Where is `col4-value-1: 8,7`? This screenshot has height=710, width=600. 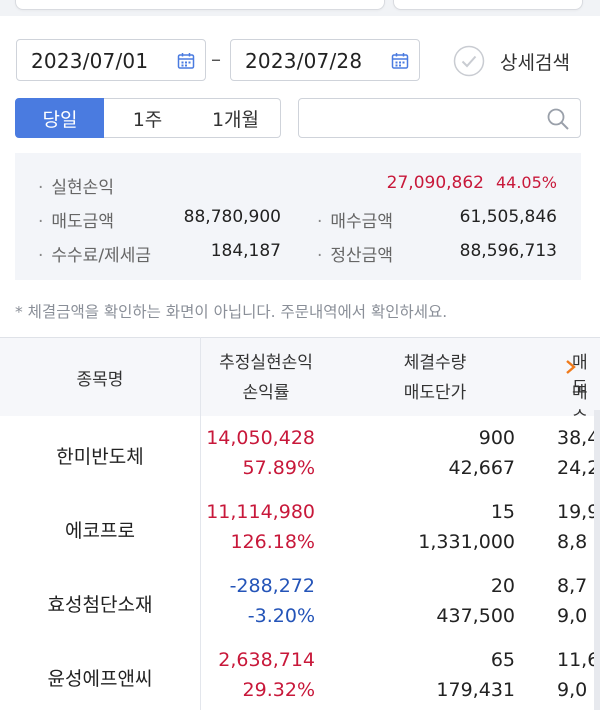
col4-value-1: 8,7 is located at coordinates (572, 586).